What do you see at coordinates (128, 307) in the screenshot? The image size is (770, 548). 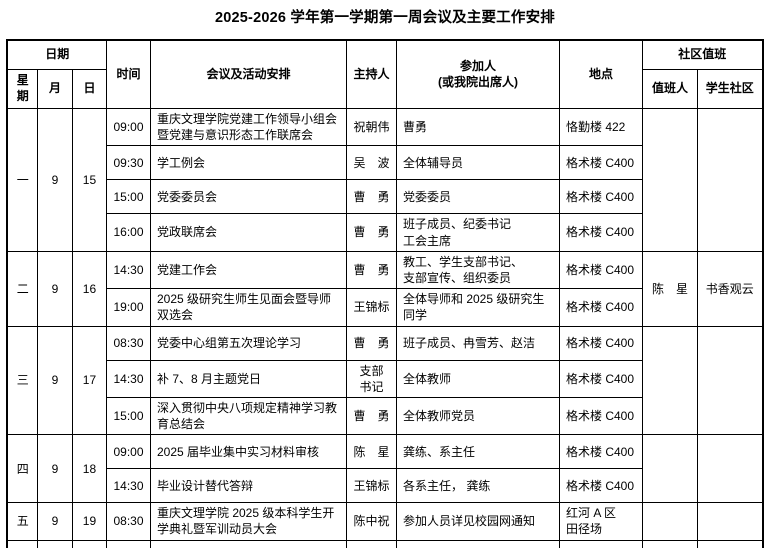 I see `time-cell: 19:00` at bounding box center [128, 307].